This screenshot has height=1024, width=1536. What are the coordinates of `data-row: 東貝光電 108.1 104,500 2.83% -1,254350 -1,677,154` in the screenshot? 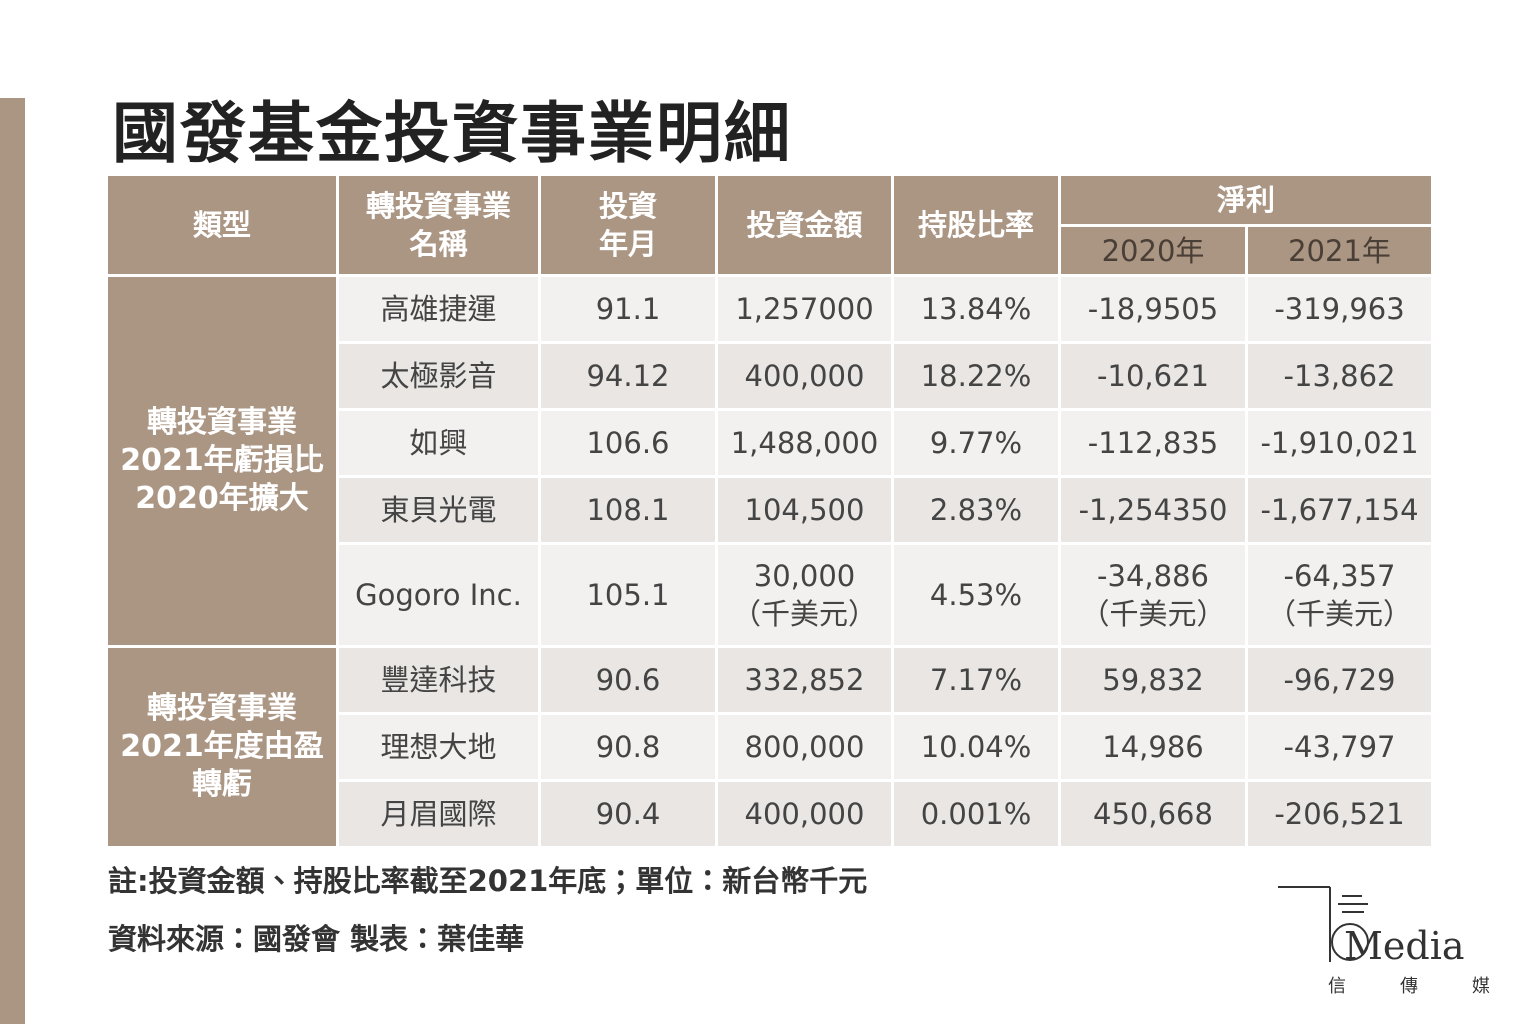 It's located at (771, 510).